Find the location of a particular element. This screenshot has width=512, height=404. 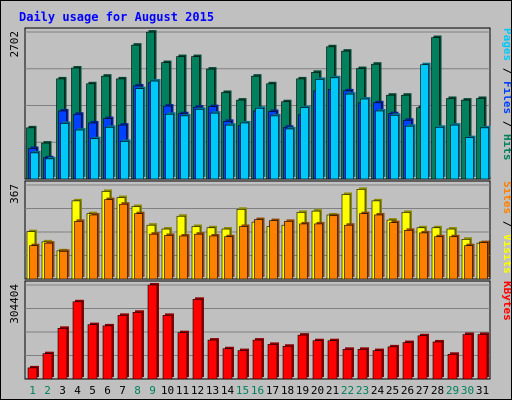

bar-kbytes-day-2-face is located at coordinates (47, 366).